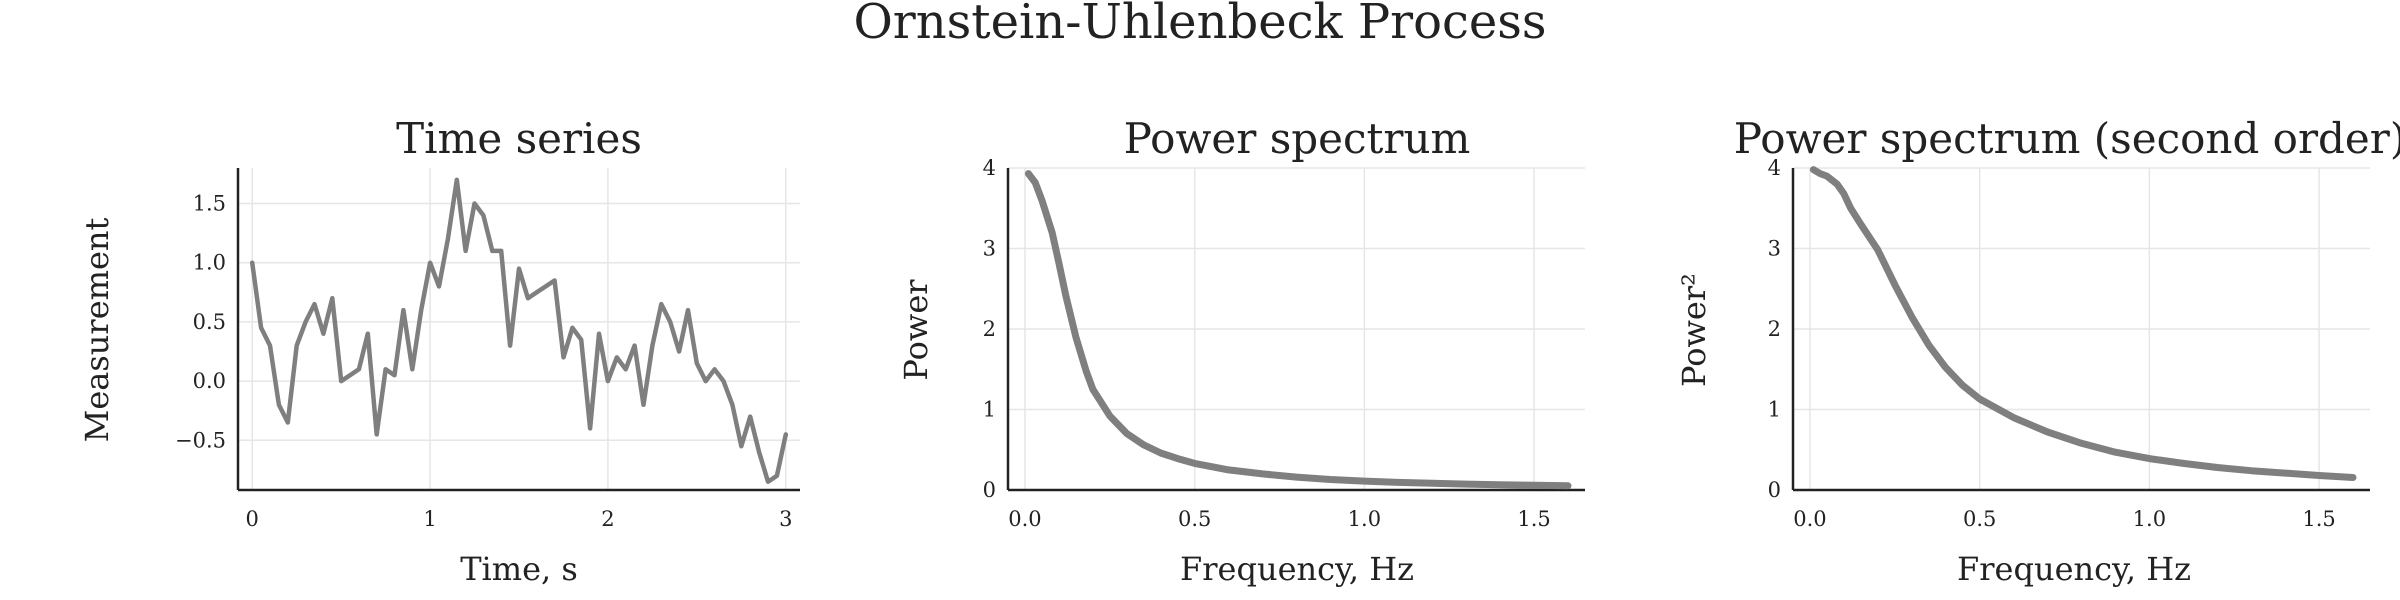 This screenshot has height=600, width=2400. Describe the element at coordinates (1694, 330) in the screenshot. I see `y-axis-label: Power²` at that location.